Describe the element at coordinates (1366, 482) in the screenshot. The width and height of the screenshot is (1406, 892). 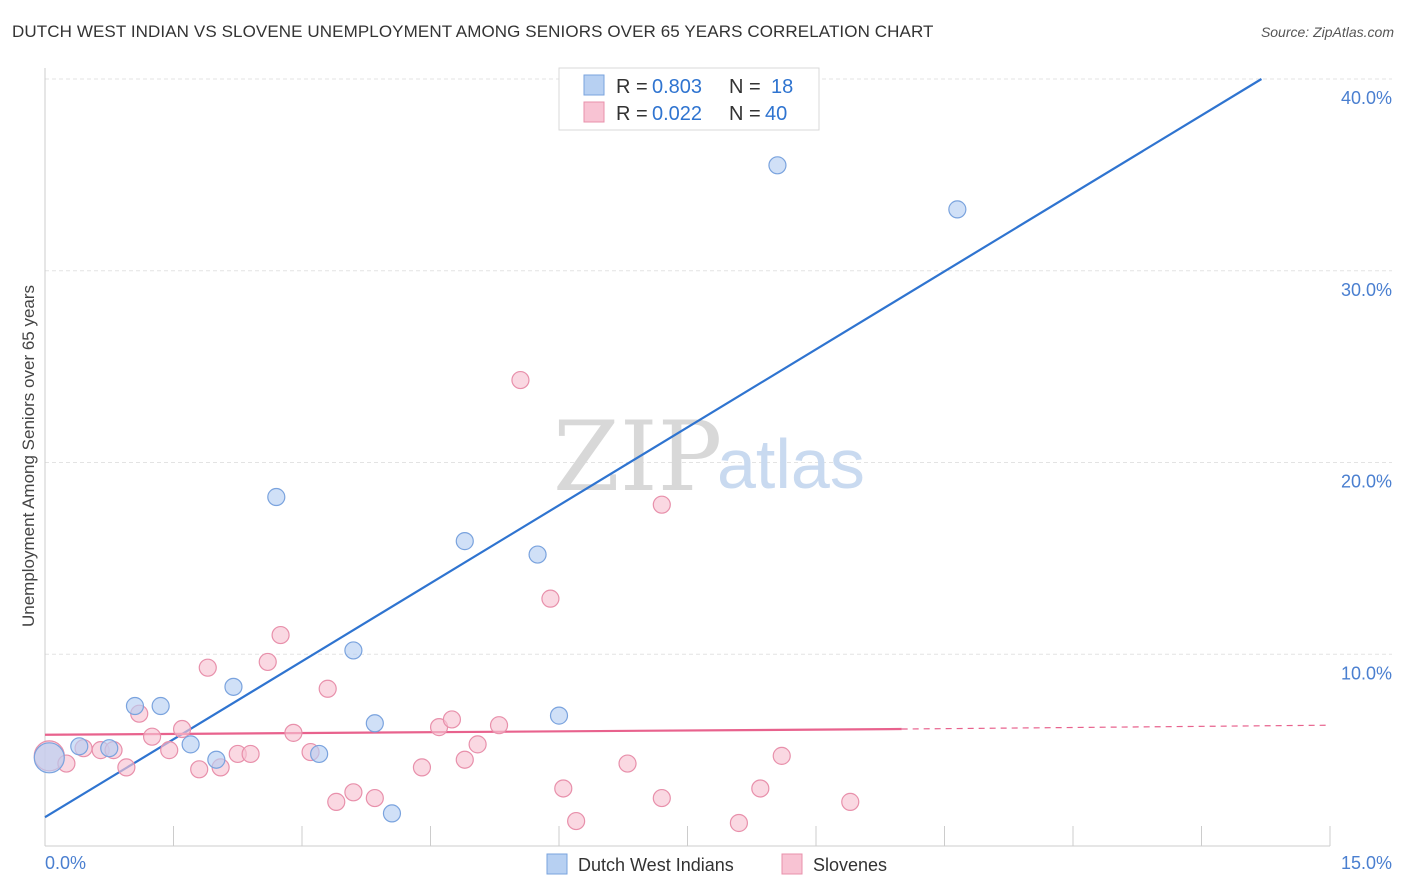
I see `y-tick-label-20: 20.0%` at that location.